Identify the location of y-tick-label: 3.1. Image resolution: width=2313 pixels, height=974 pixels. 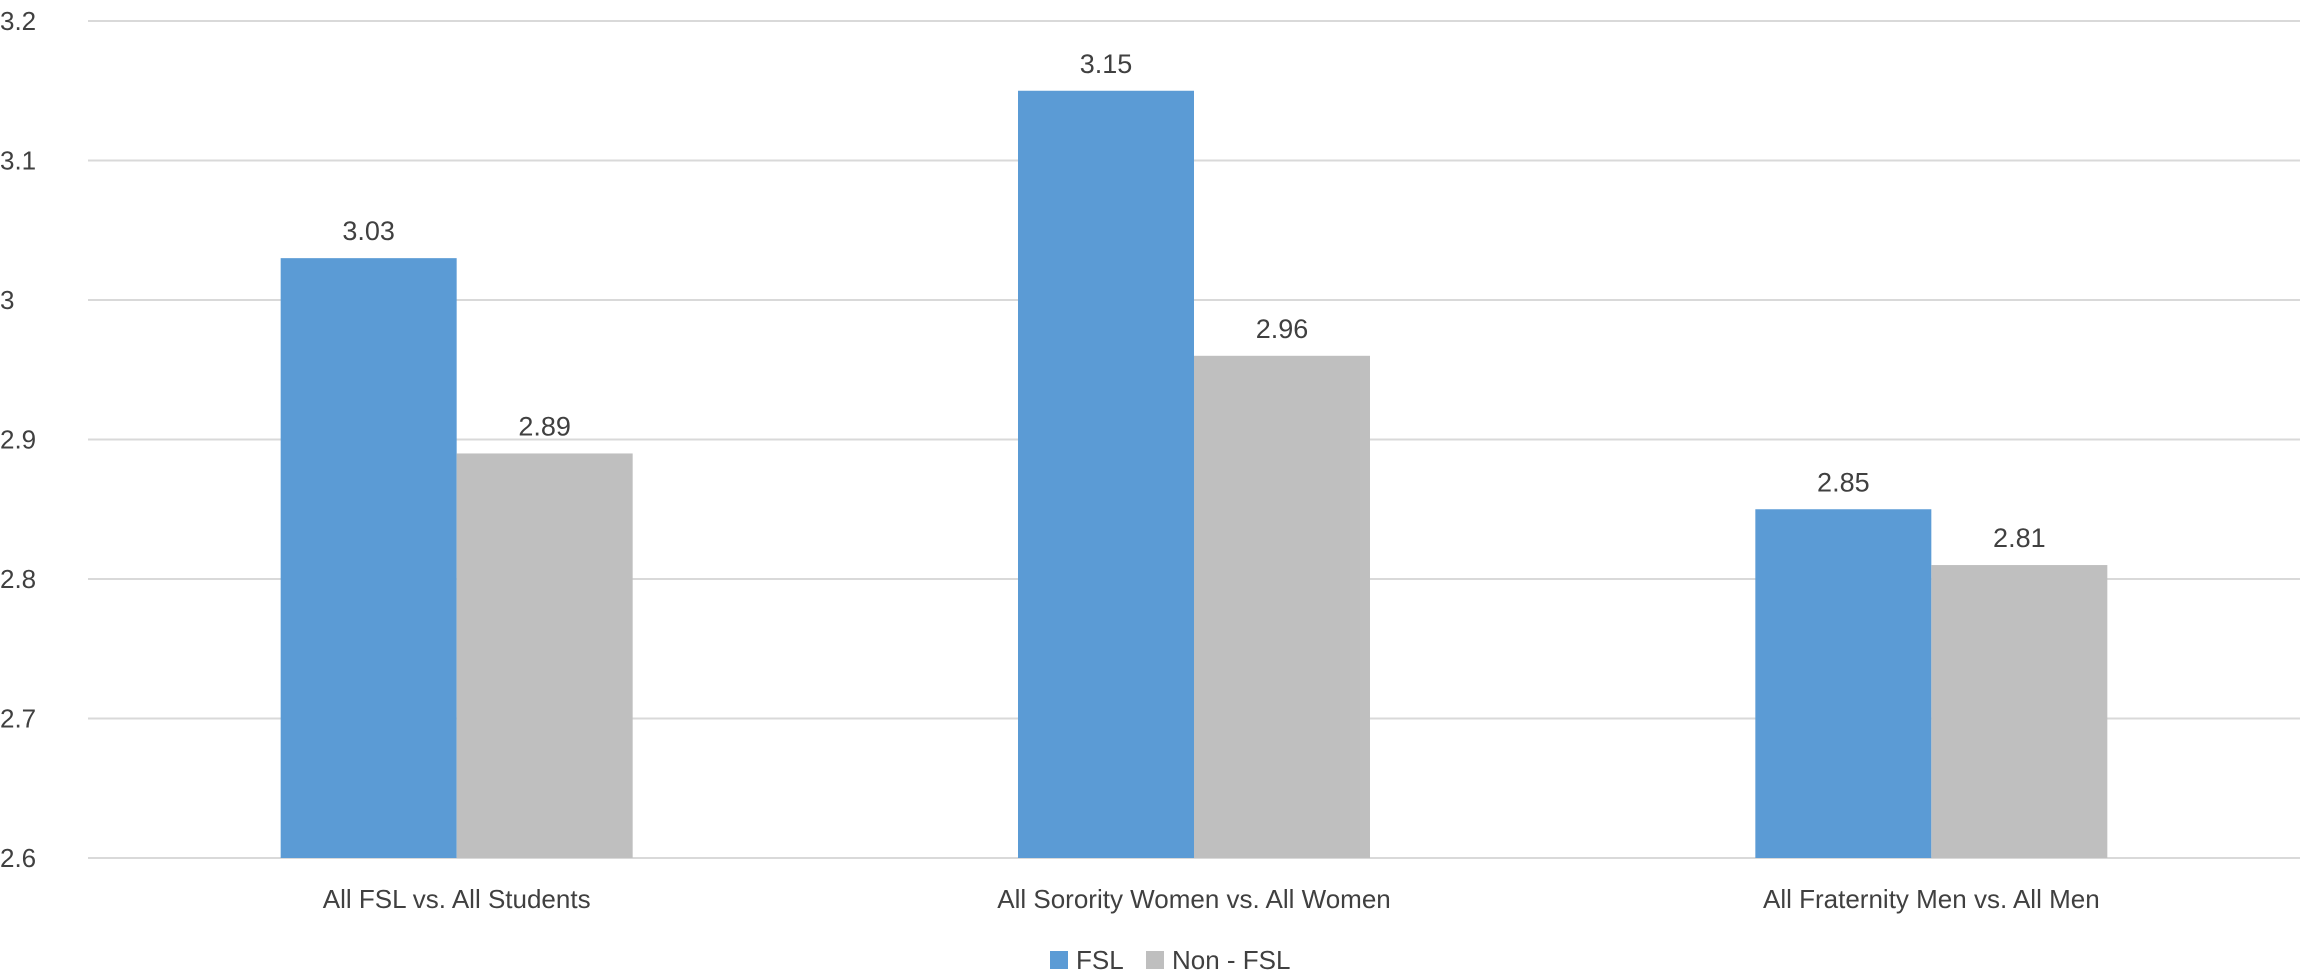
(18, 161).